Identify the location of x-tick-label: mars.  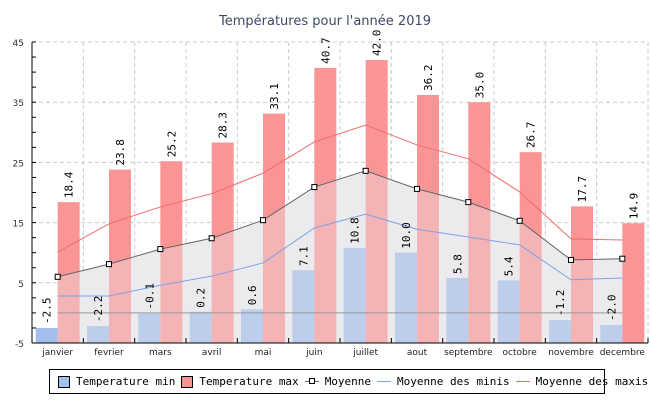
(160, 353).